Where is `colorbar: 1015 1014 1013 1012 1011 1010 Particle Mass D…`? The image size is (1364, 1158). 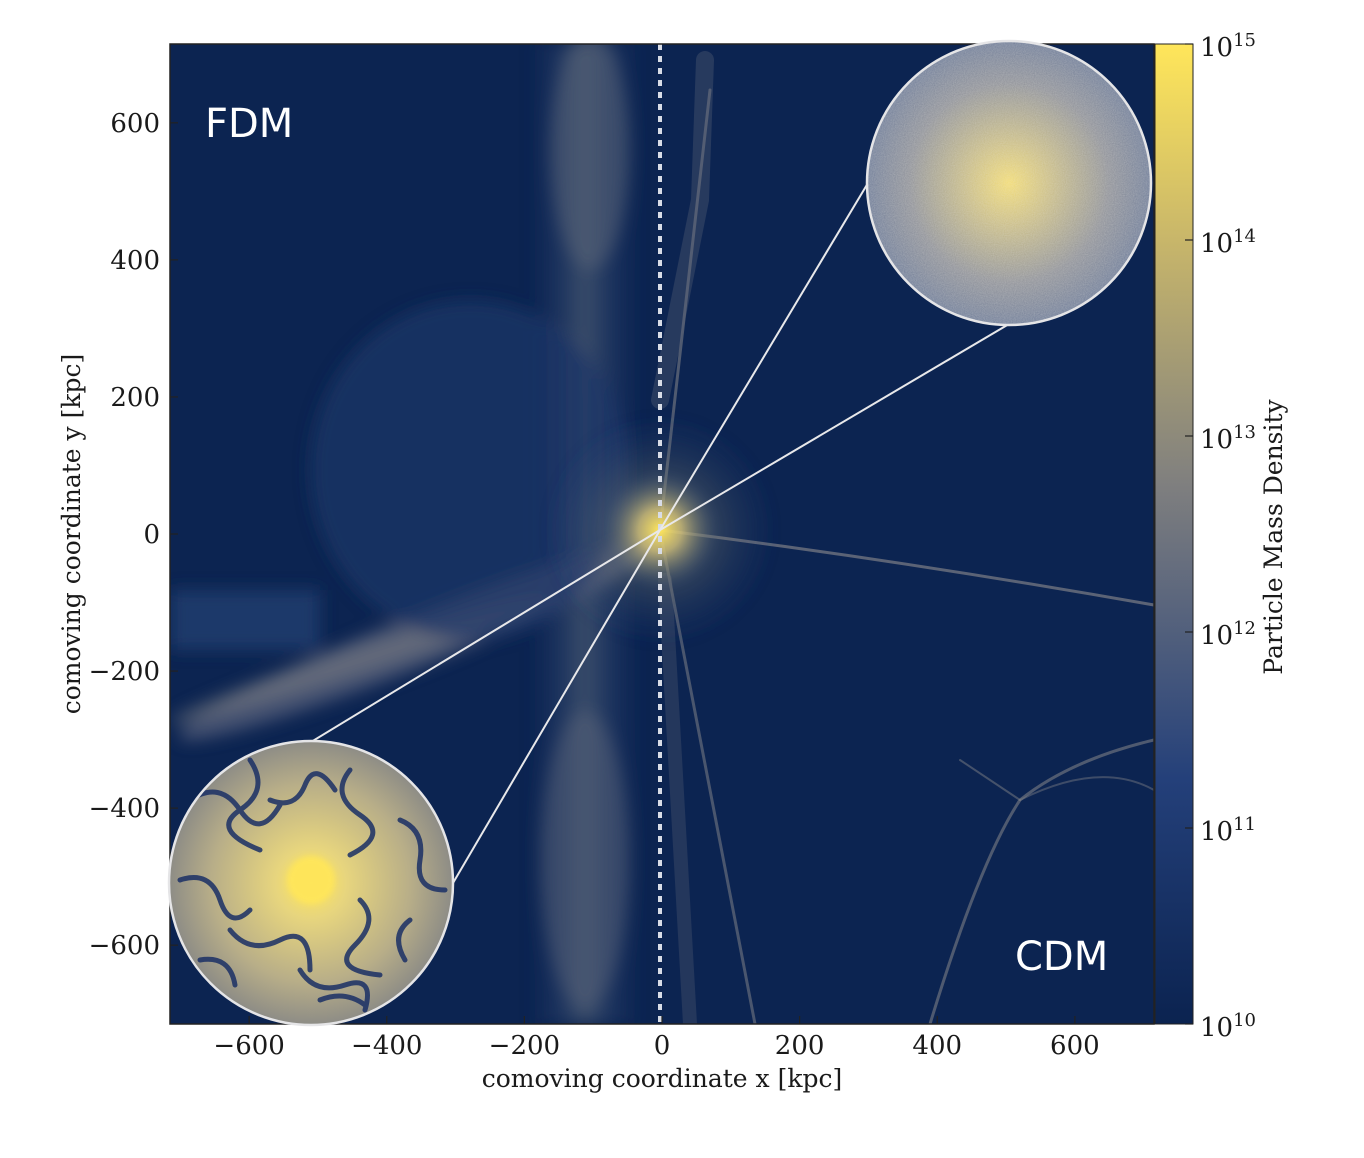
colorbar: 1015 1014 1013 1012 1011 1010 Particle Mass D… is located at coordinates (1221, 536).